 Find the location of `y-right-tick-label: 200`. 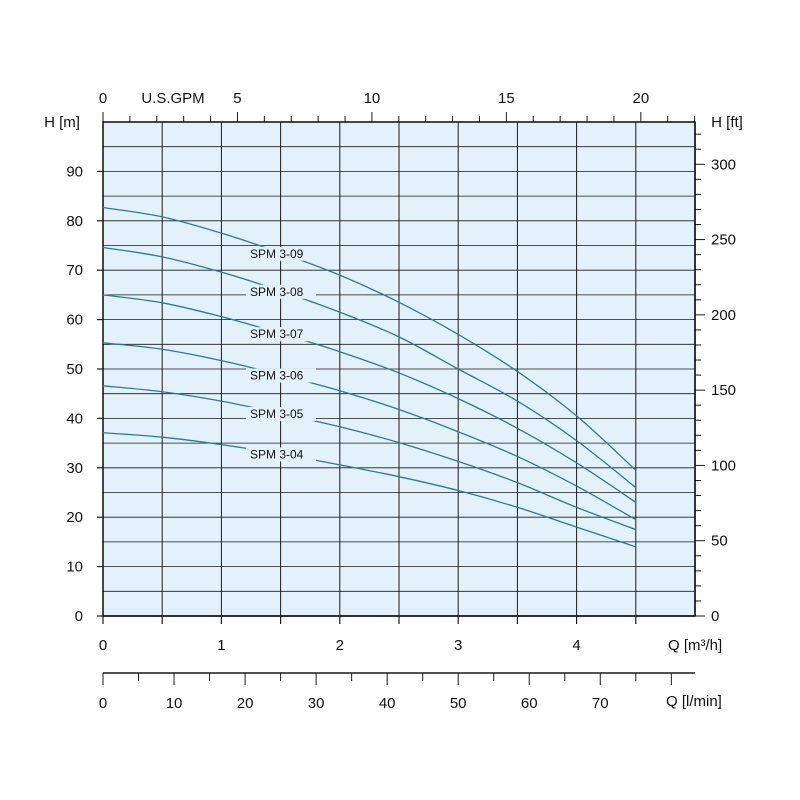

y-right-tick-label: 200 is located at coordinates (723, 315).